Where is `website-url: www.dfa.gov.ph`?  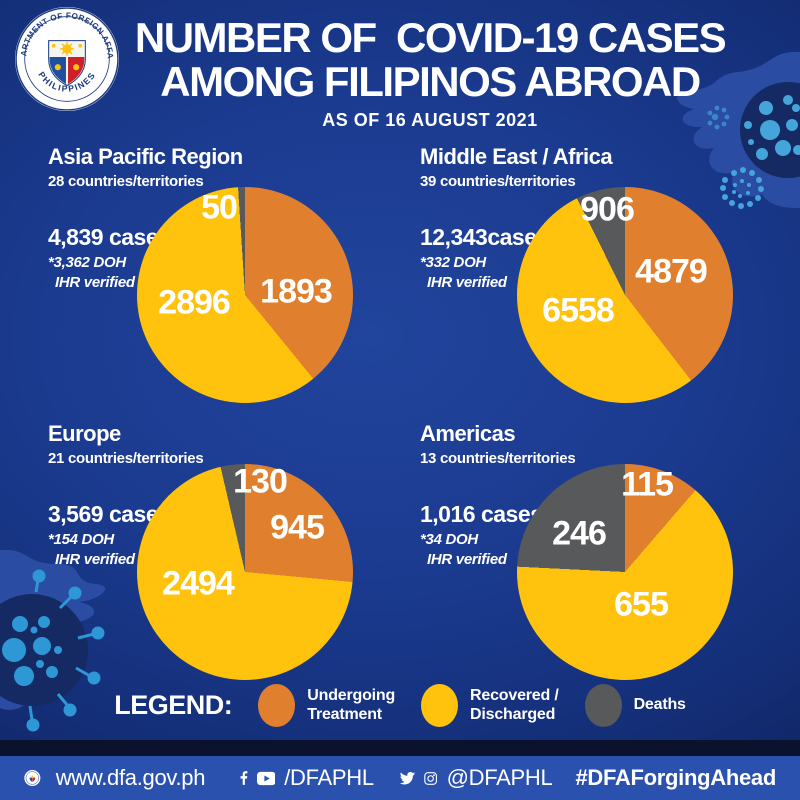 website-url: www.dfa.gov.ph is located at coordinates (130, 777).